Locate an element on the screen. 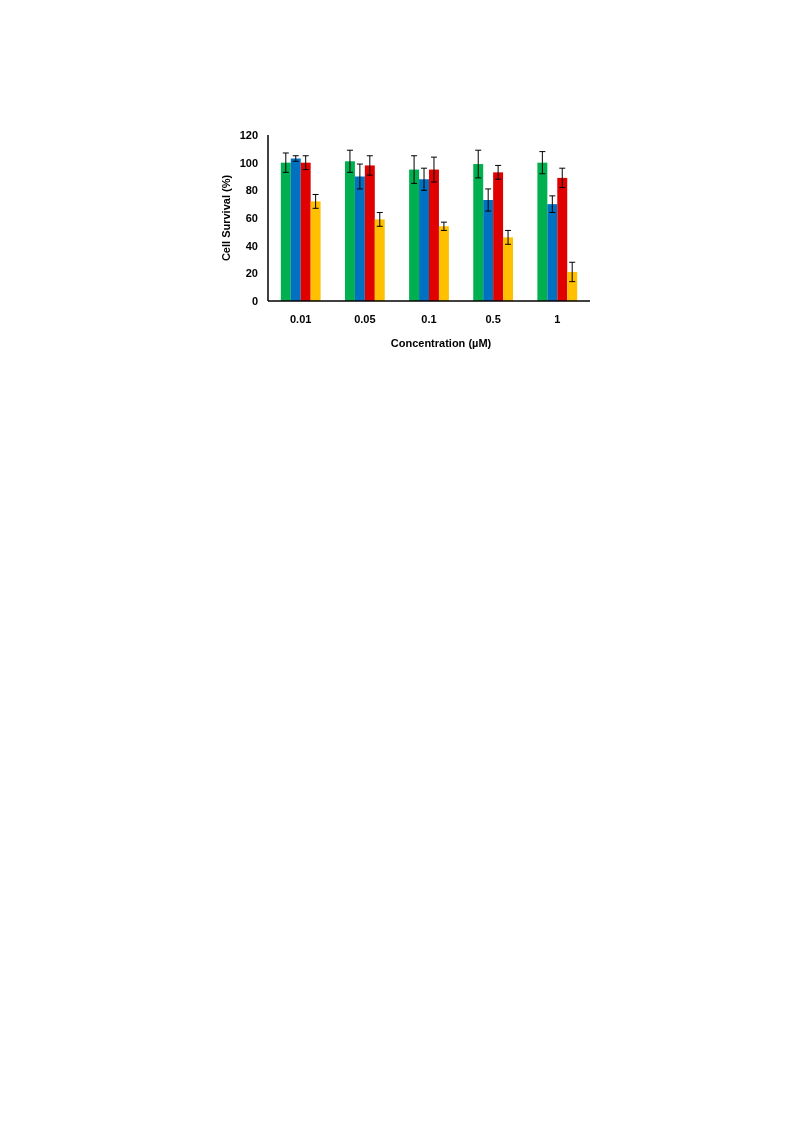 This screenshot has height=1121, width=793. y-tick-label: 60 is located at coordinates (251, 217).